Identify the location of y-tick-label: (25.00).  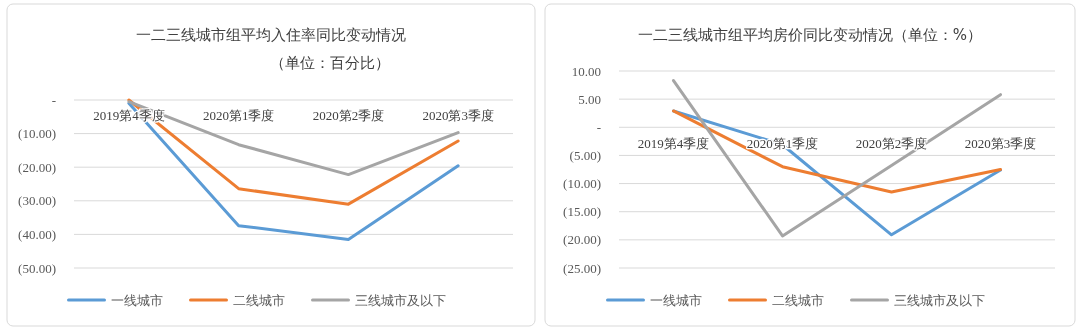
(582, 268).